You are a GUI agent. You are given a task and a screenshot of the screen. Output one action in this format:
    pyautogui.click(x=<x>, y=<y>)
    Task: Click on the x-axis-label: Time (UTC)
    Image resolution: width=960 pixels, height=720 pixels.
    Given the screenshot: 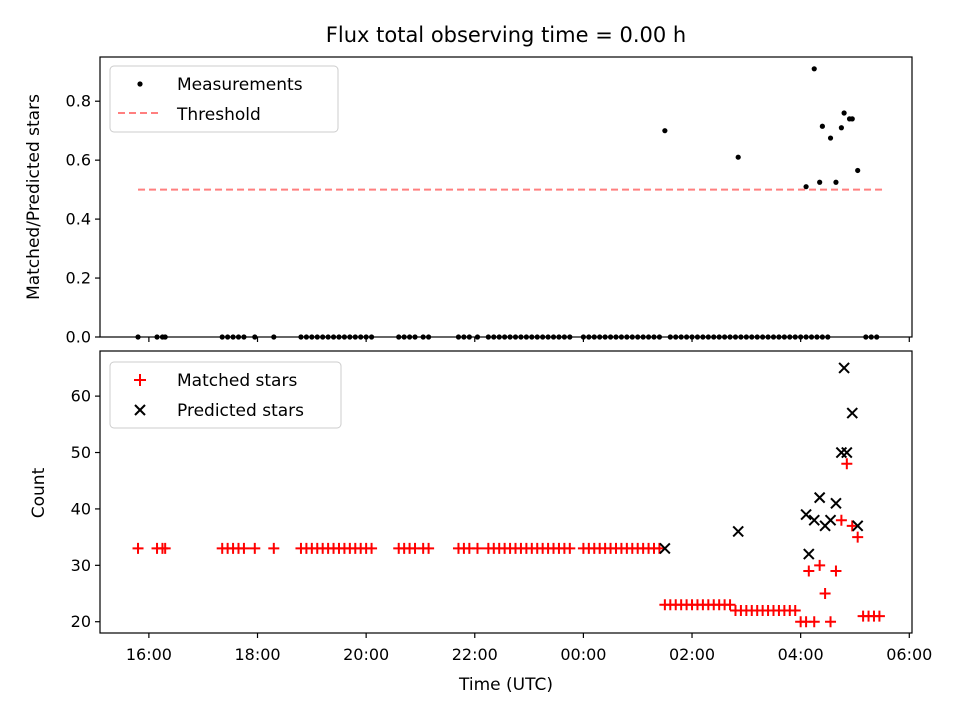 What is the action you would take?
    pyautogui.click(x=505, y=685)
    